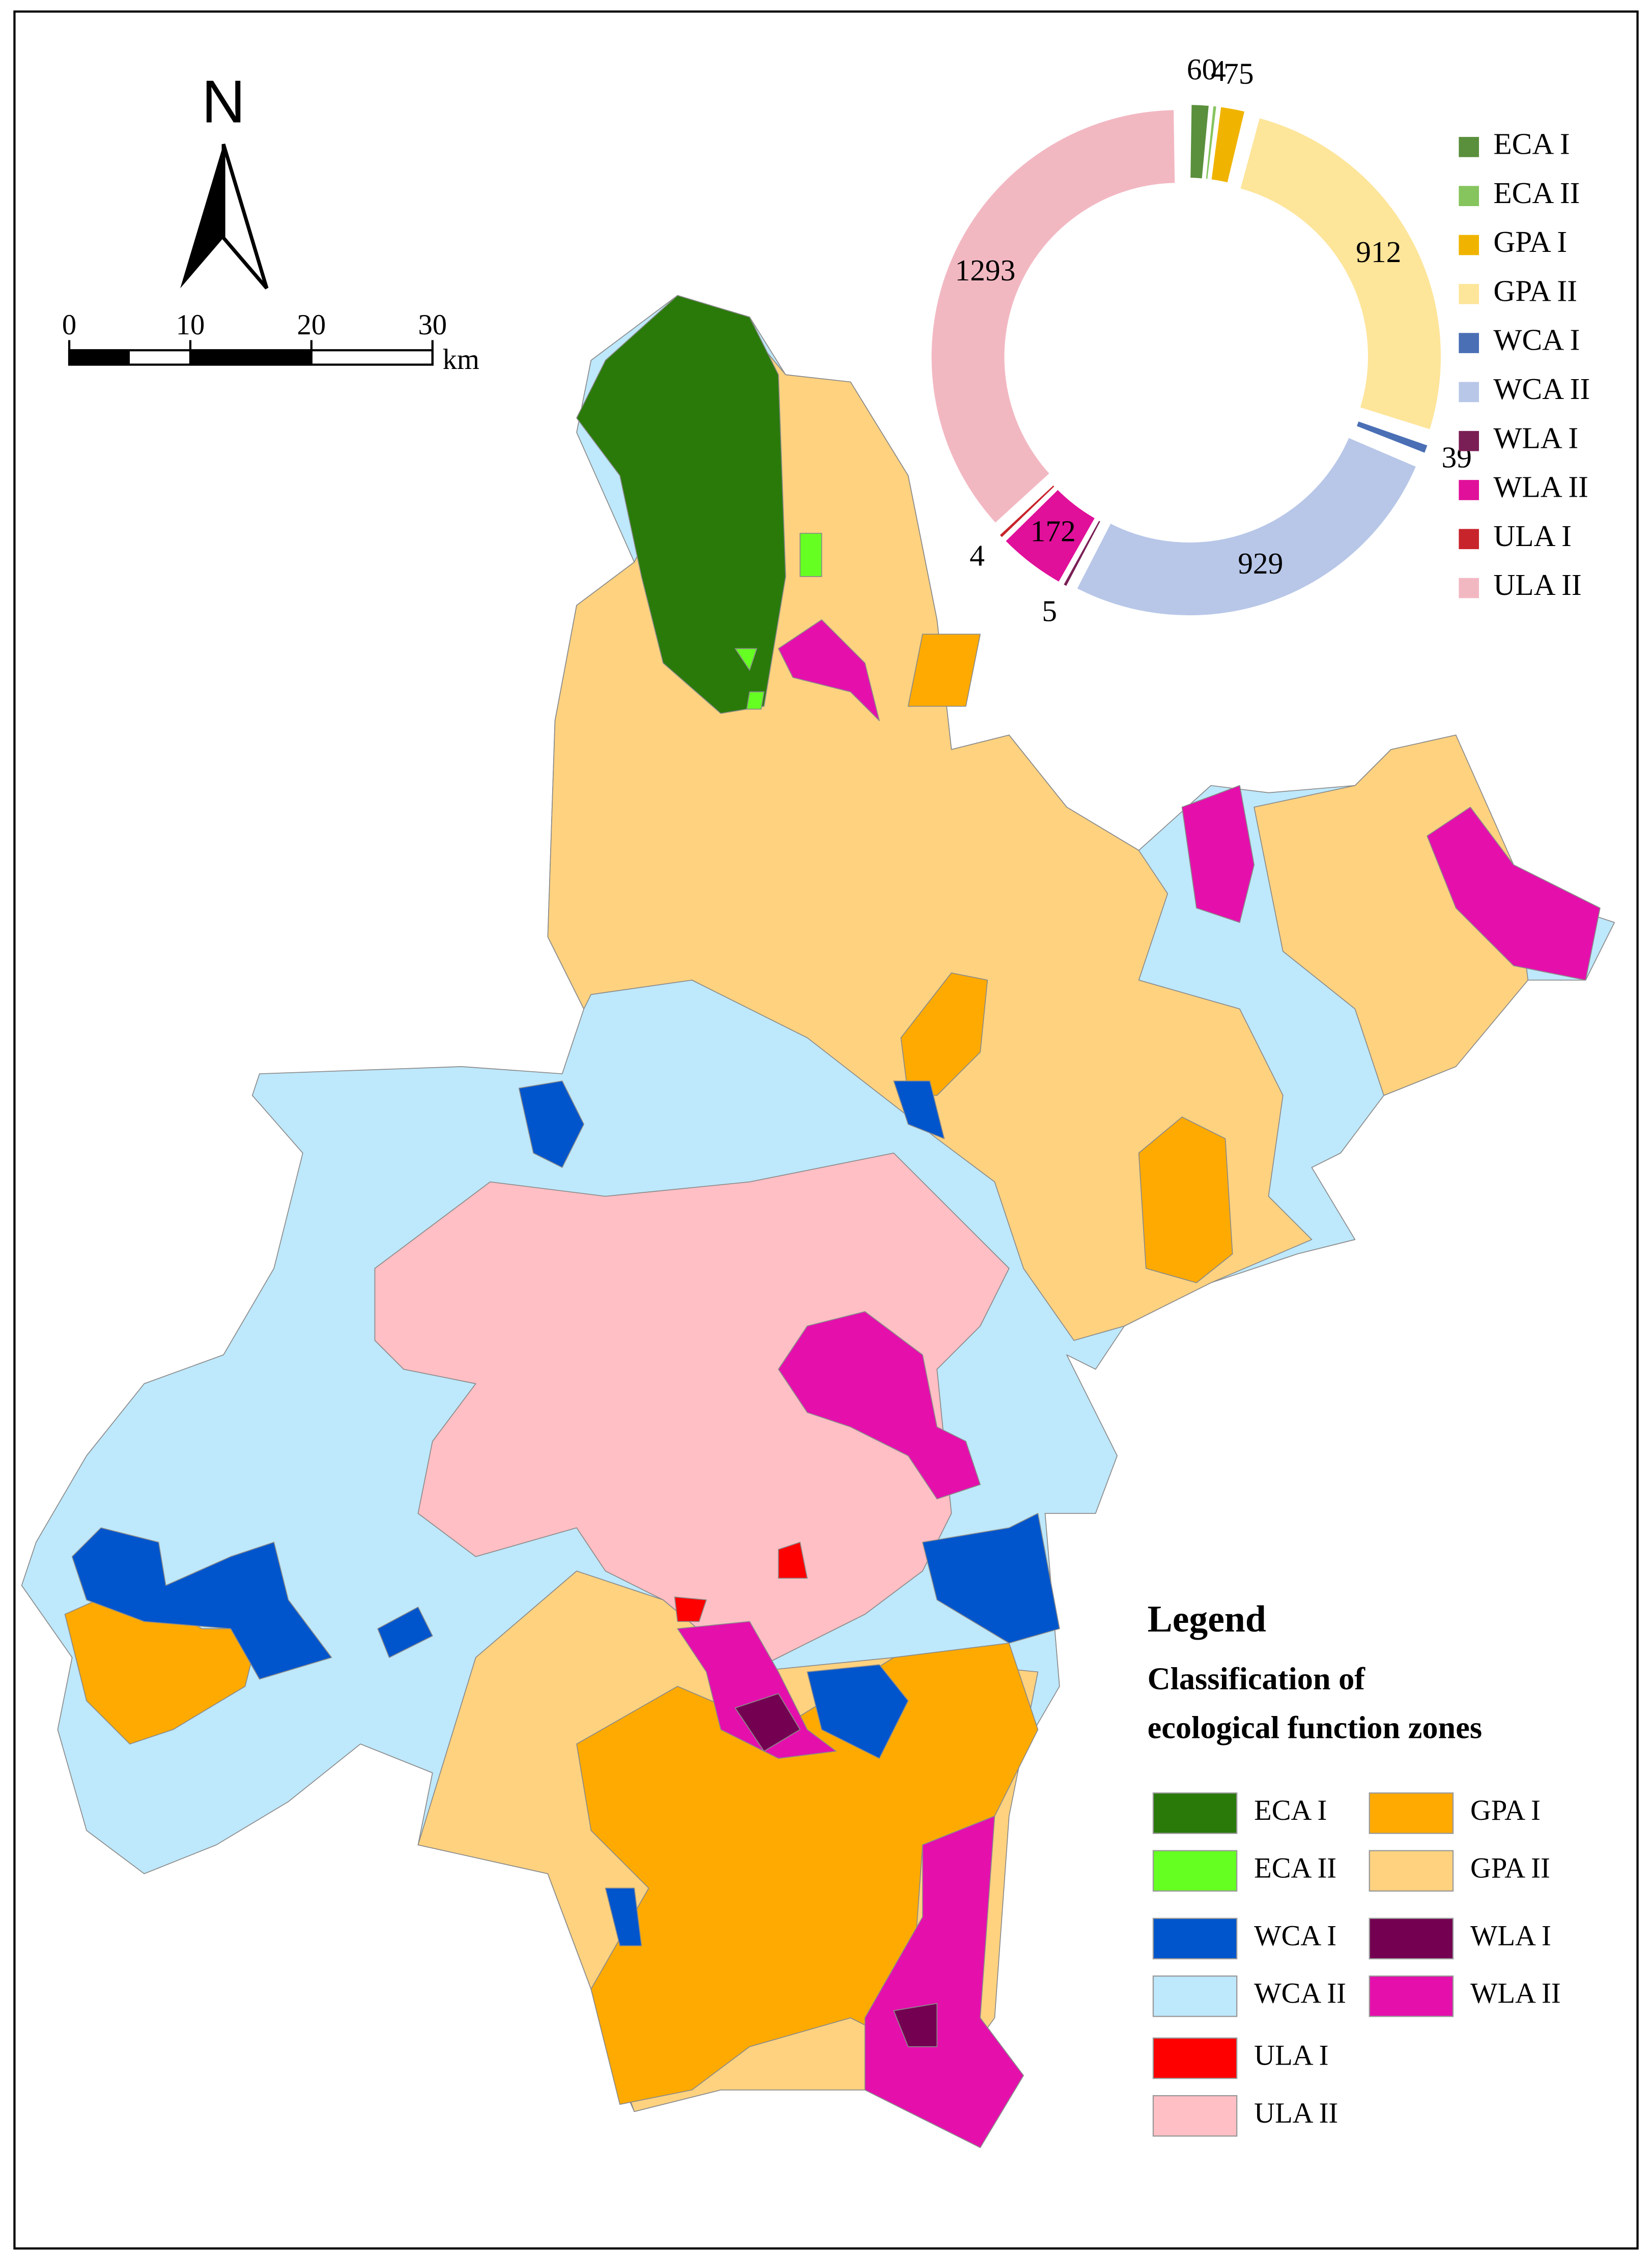  What do you see at coordinates (190, 325) in the screenshot?
I see `scale-tick-label: 10` at bounding box center [190, 325].